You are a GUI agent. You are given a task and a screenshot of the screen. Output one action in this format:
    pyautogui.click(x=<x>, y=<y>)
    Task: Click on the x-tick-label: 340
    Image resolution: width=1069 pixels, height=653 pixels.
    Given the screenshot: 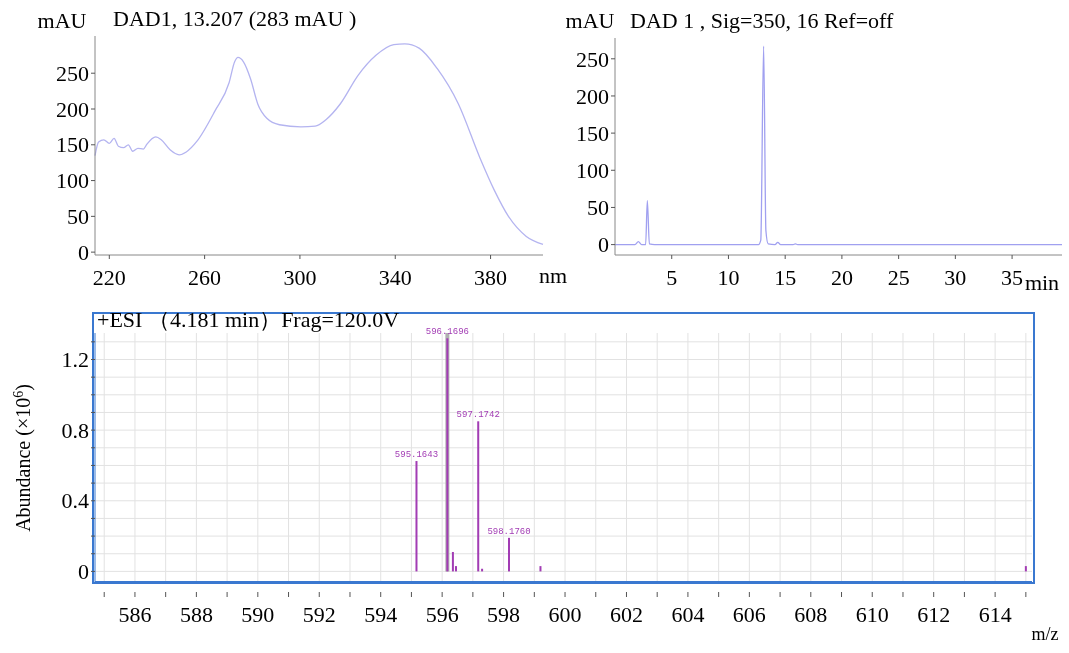 What is the action you would take?
    pyautogui.click(x=395, y=277)
    